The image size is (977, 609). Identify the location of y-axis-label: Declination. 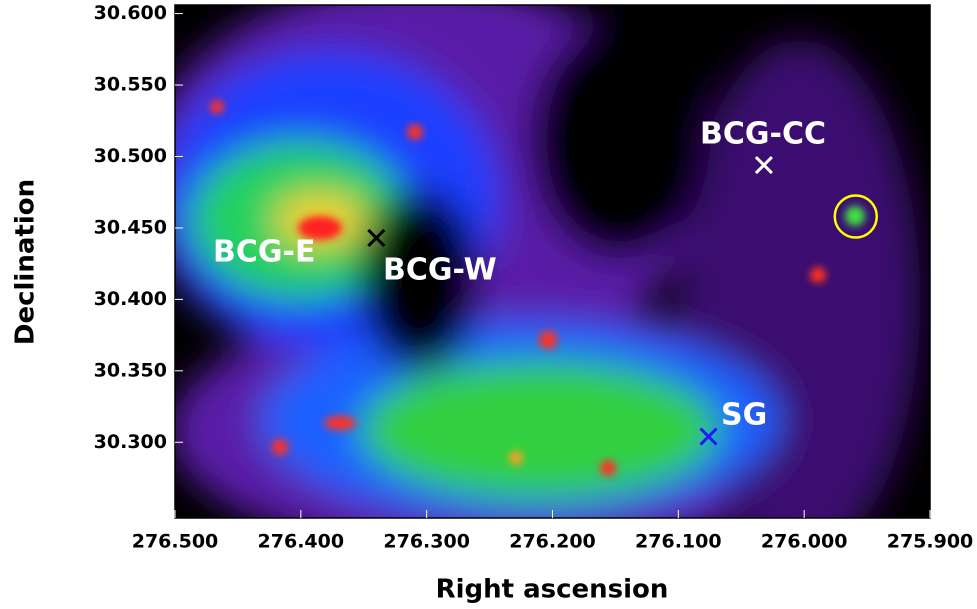
(26, 262).